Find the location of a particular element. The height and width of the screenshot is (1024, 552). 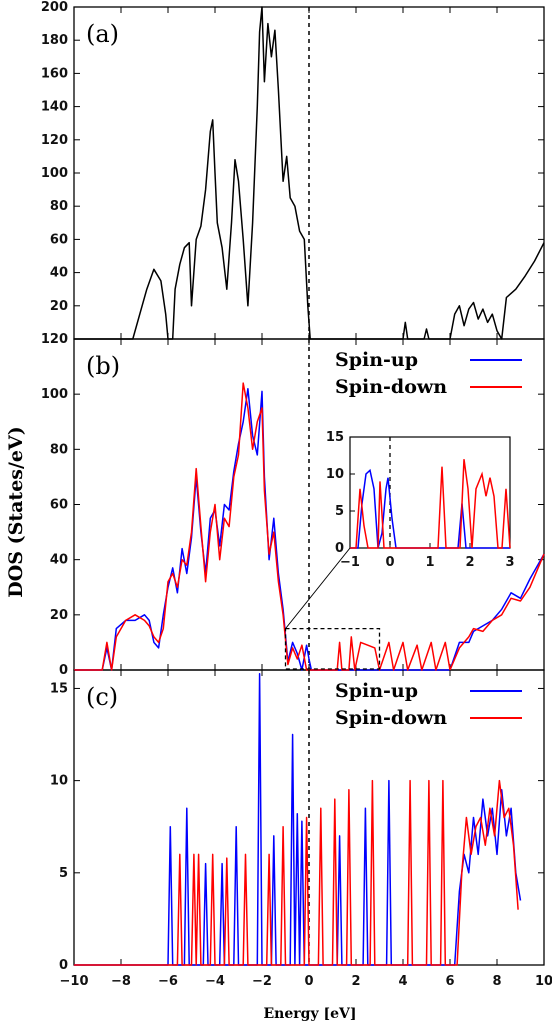

x-tick-label: 6 is located at coordinates (449, 981).